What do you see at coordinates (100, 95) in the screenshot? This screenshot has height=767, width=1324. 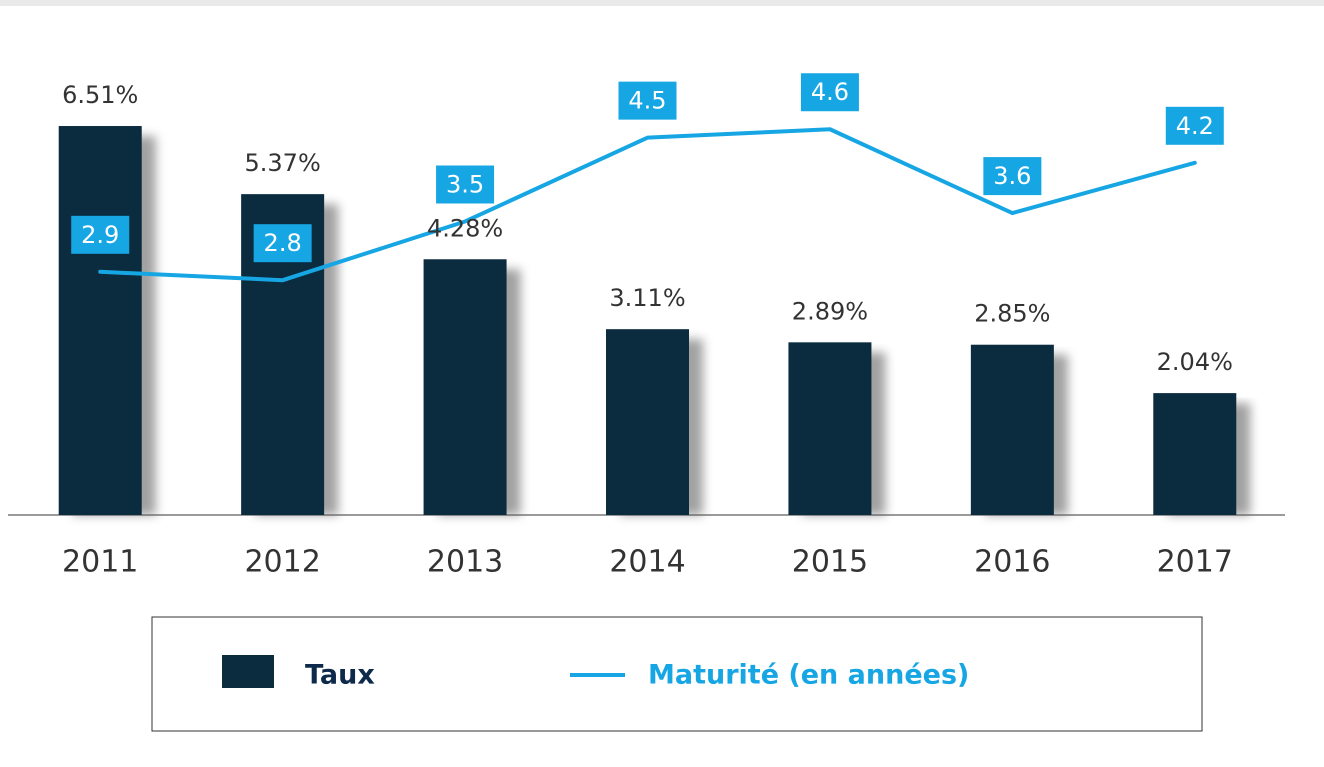 I see `value-label: 6.51%` at bounding box center [100, 95].